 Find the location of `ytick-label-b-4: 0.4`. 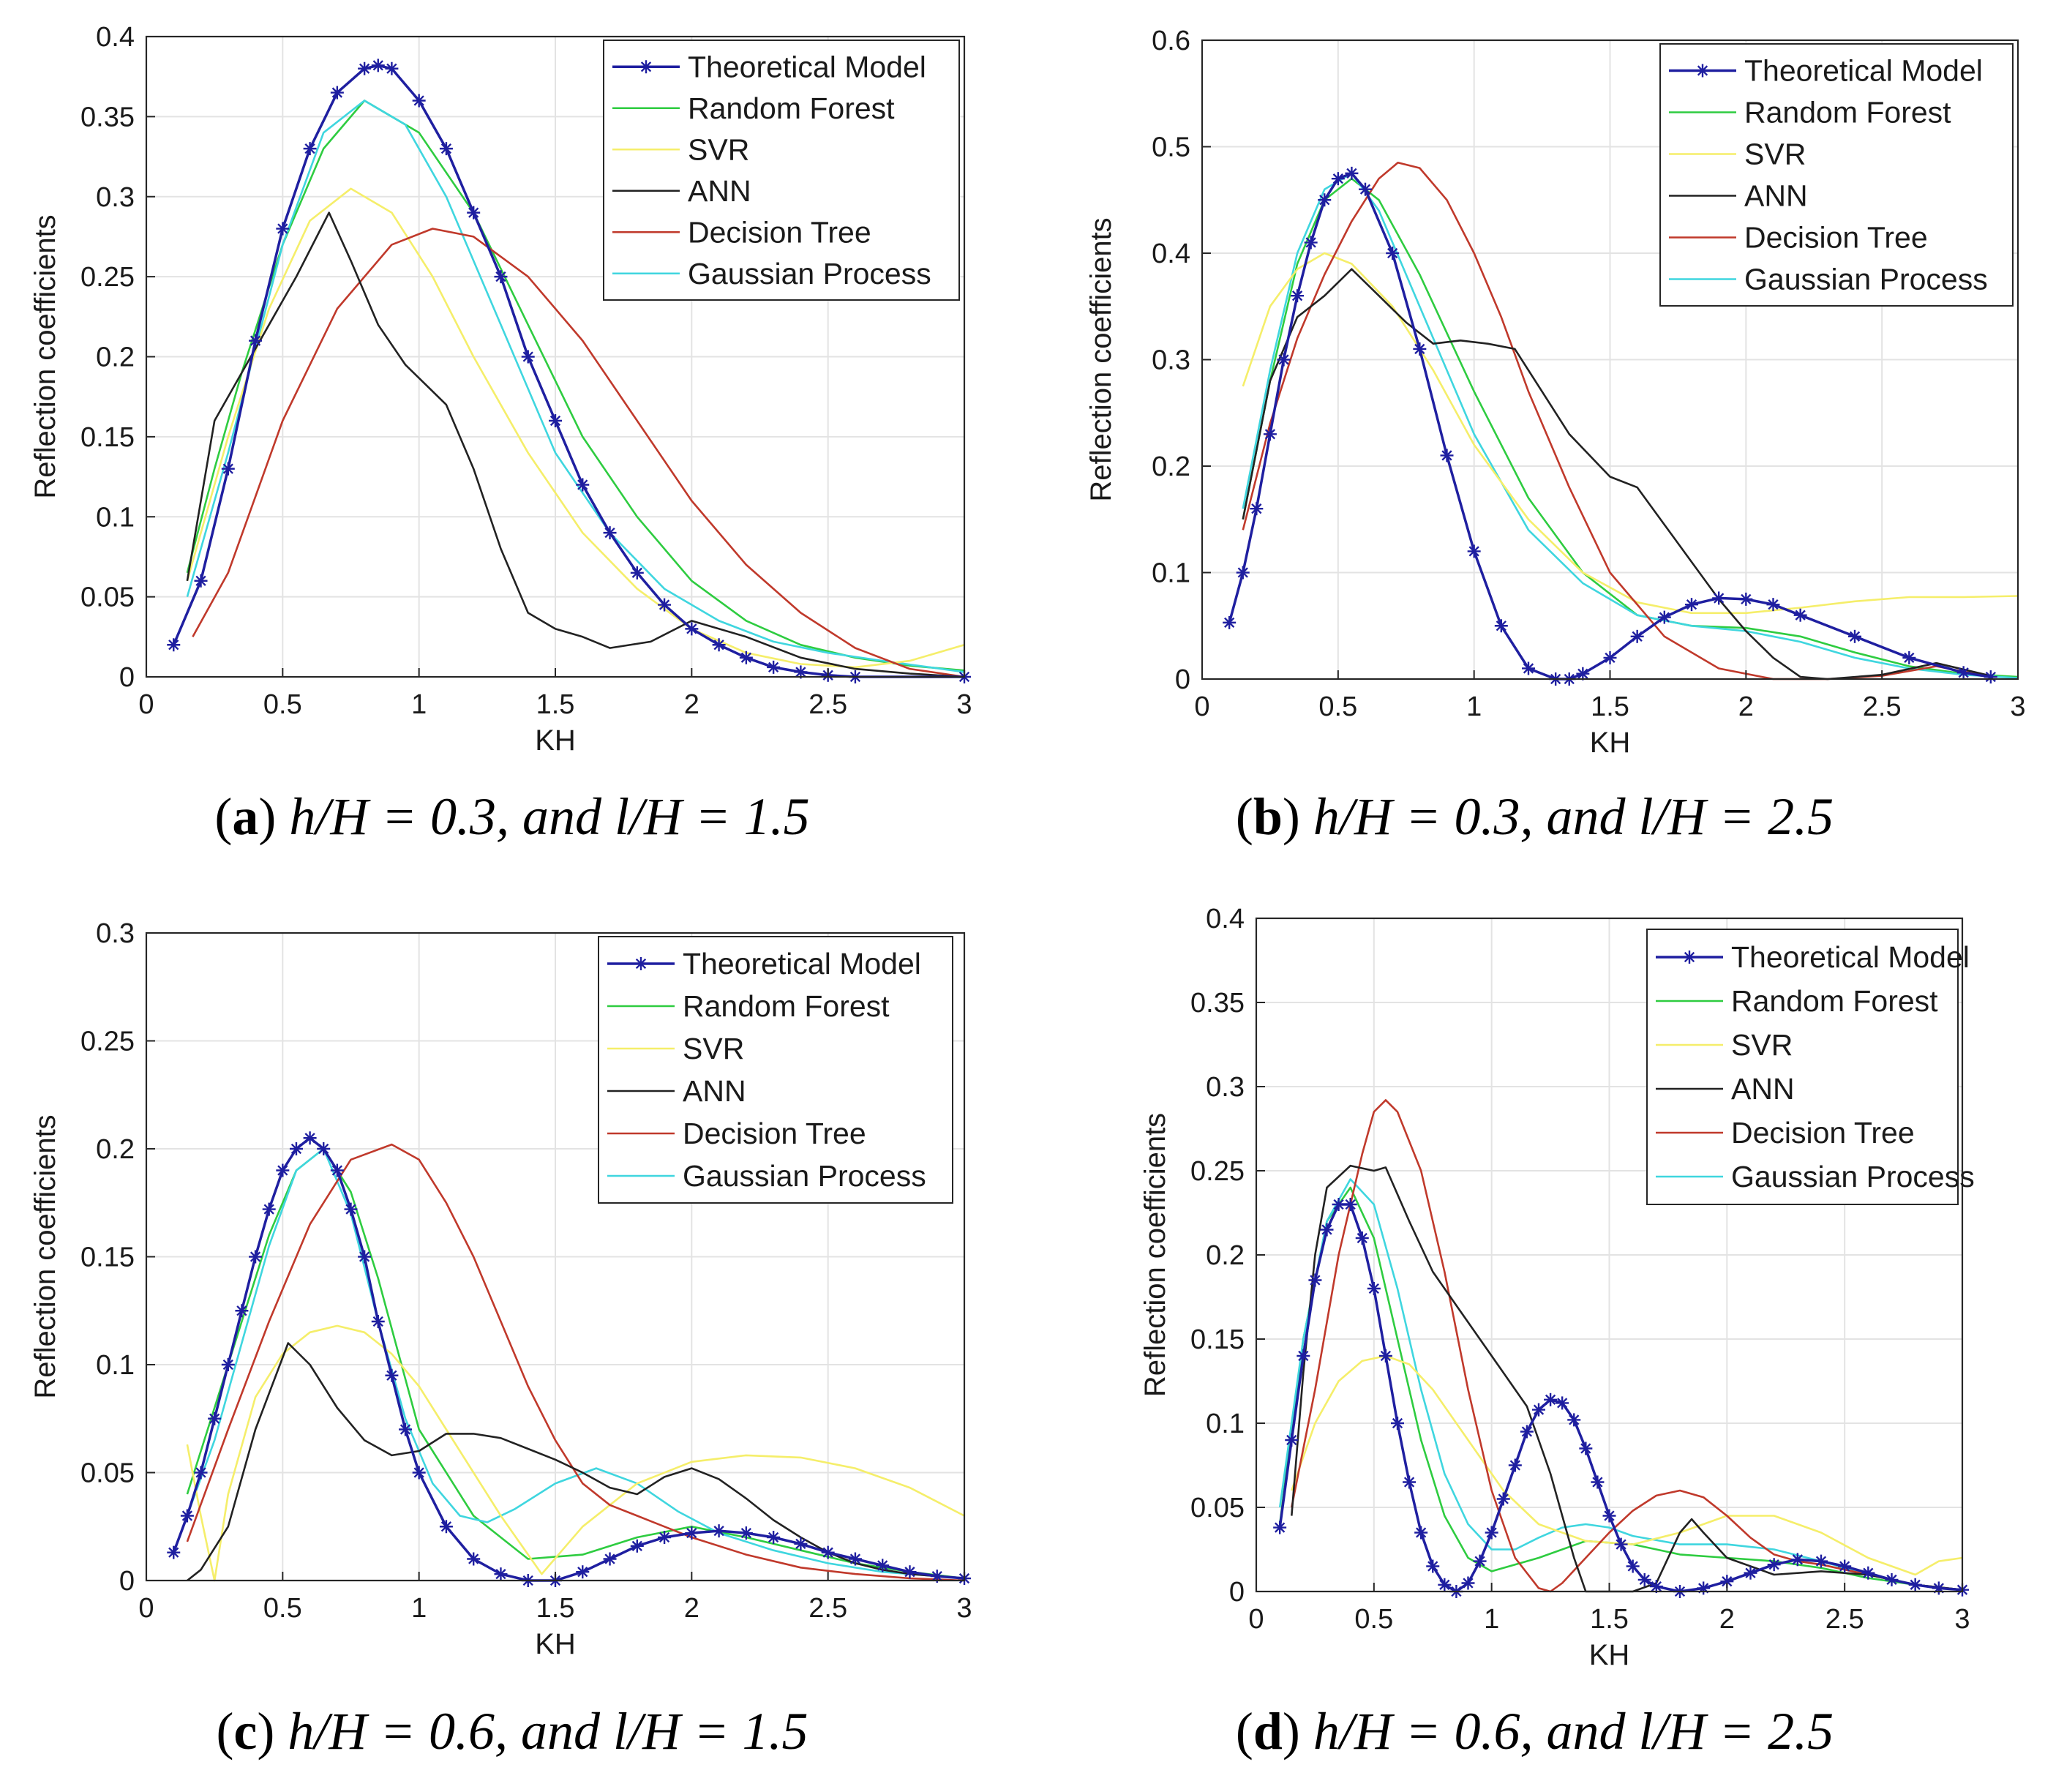

ytick-label-b-4: 0.4 is located at coordinates (1171, 254).